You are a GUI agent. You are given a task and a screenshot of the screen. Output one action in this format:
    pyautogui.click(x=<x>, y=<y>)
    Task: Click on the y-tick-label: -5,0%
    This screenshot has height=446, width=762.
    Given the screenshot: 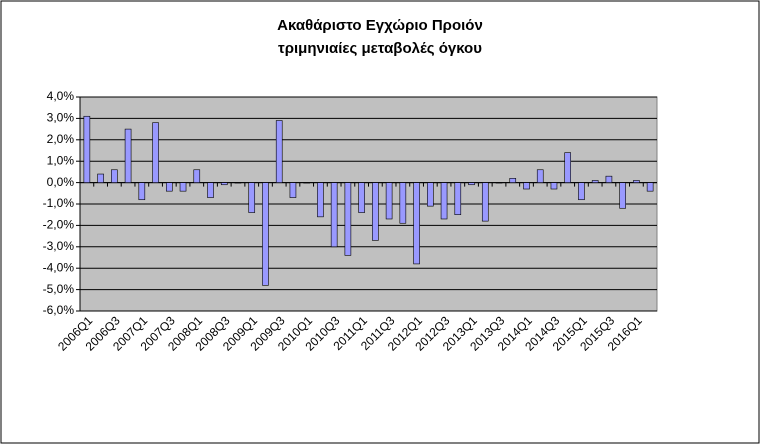 What is the action you would take?
    pyautogui.click(x=59, y=289)
    